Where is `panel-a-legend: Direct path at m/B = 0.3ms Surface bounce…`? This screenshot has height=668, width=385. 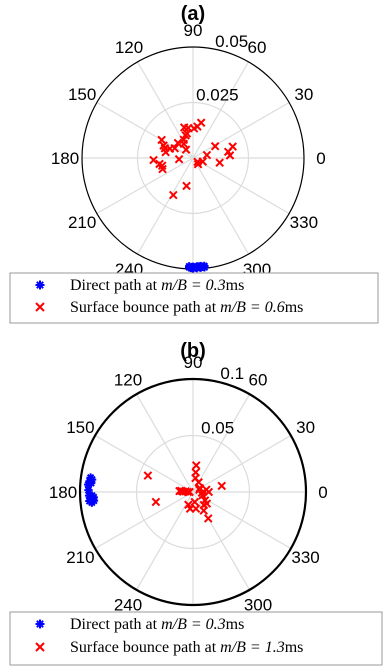
panel-a-legend: Direct path at m/B = 0.3ms Surface bounce… is located at coordinates (194, 298).